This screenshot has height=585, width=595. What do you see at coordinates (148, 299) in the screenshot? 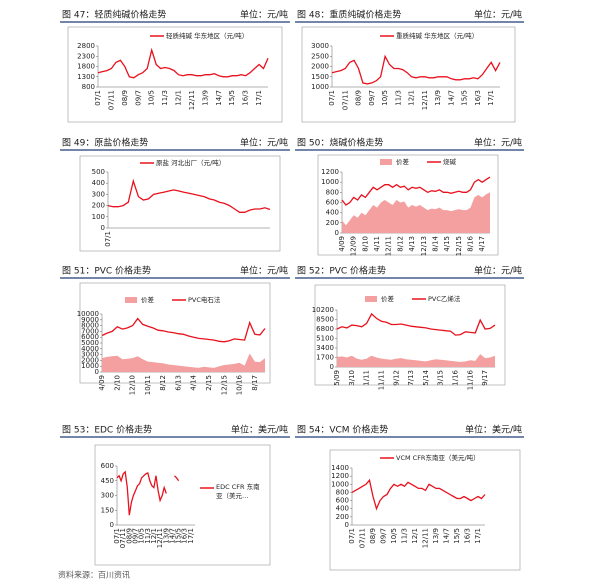
I see `legend-label: 价差` at bounding box center [148, 299].